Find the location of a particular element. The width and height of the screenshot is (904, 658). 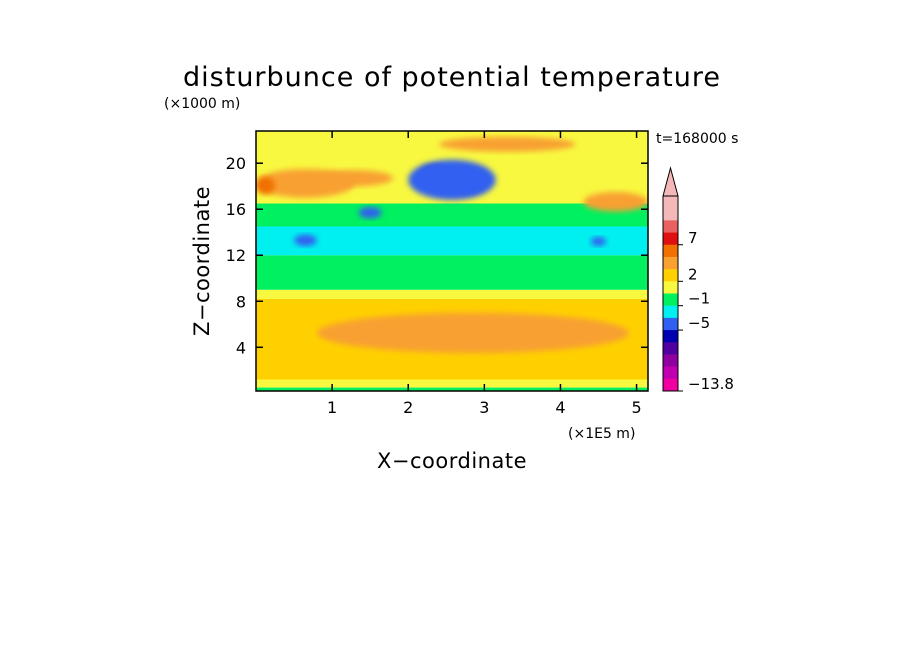

x-tick-label: 5 is located at coordinates (636, 407).